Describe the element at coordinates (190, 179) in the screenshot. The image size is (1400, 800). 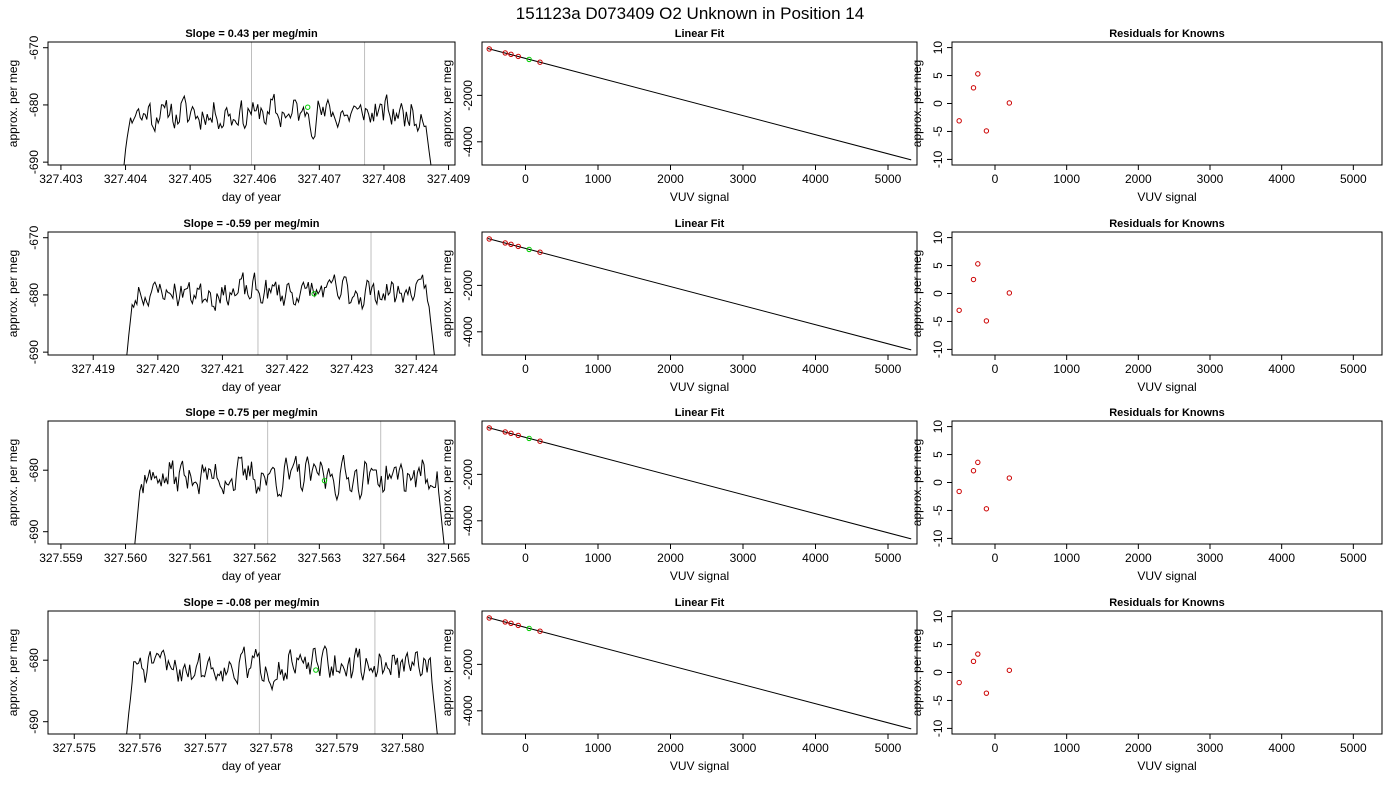
I see `x-tick-label: 327.405` at that location.